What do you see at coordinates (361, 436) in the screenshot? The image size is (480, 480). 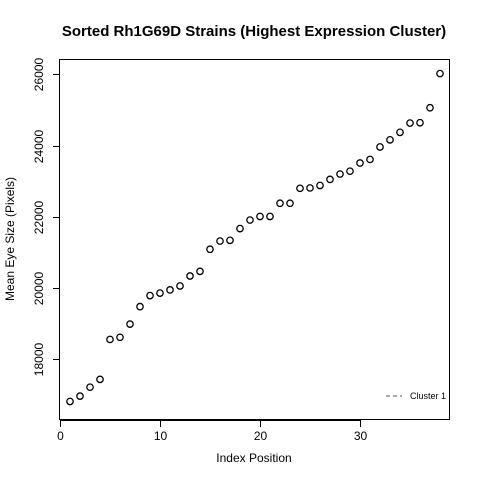 I see `x-tick-label: 30` at bounding box center [361, 436].